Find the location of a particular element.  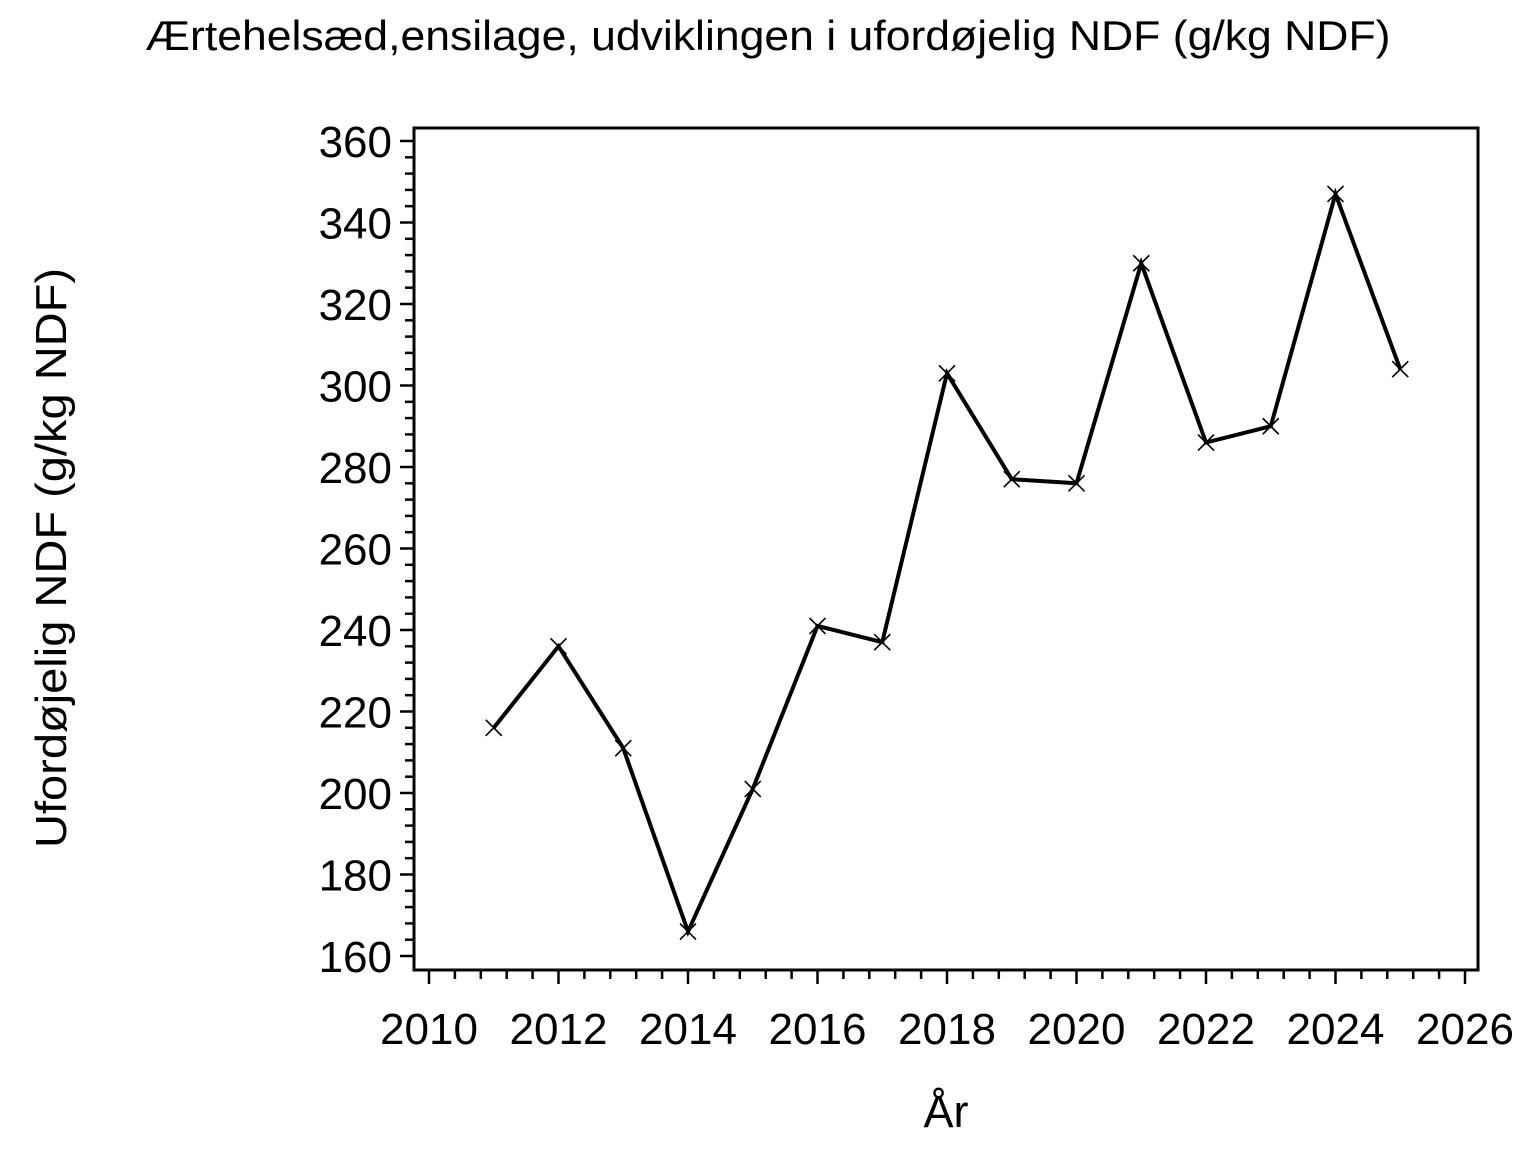

x-tick-label: 2012 is located at coordinates (559, 1029).